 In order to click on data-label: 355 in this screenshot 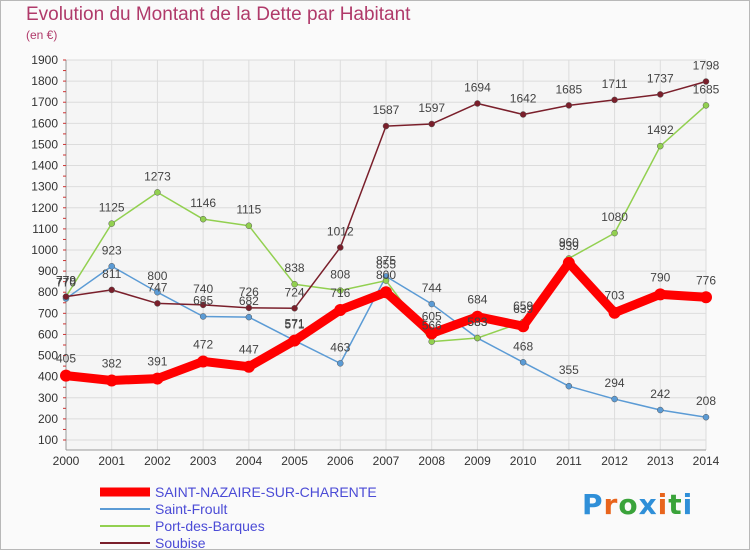, I will do `click(569, 370)`.